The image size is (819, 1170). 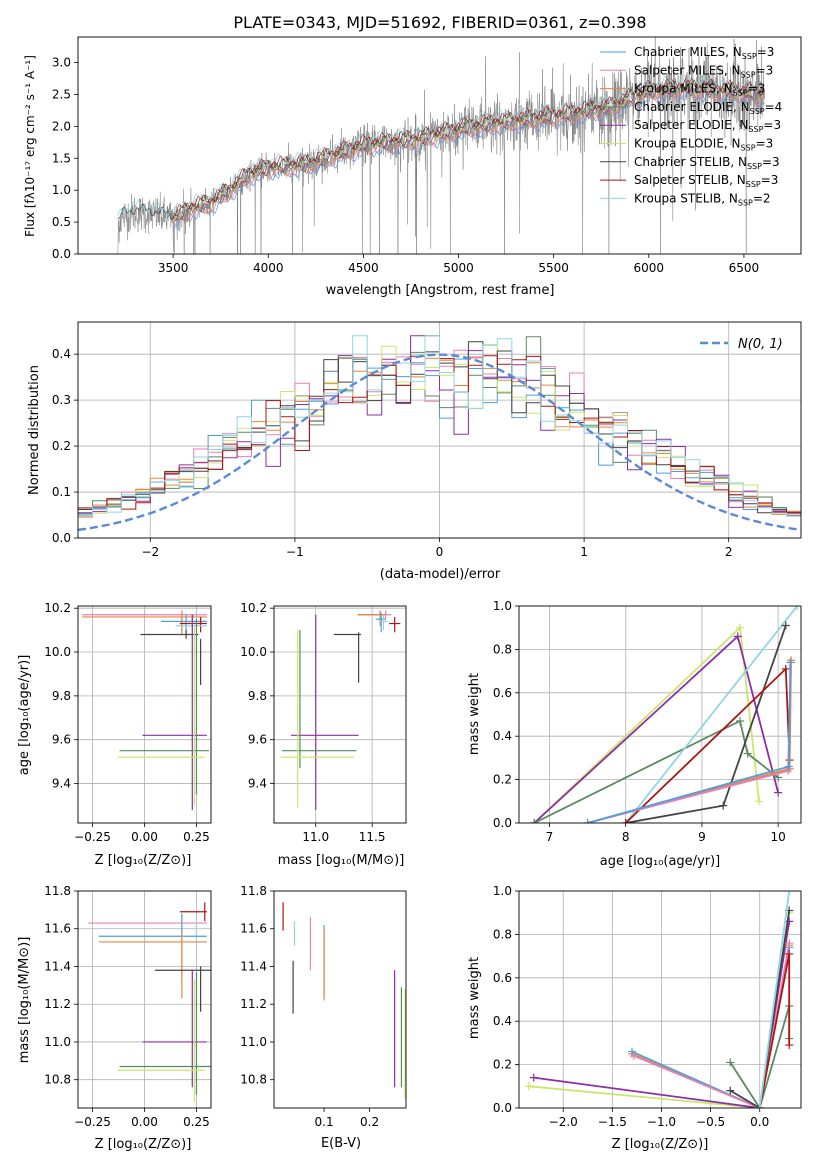 I want to click on legend-label: Kroupa MILES, NSSP=3, so click(x=699, y=90).